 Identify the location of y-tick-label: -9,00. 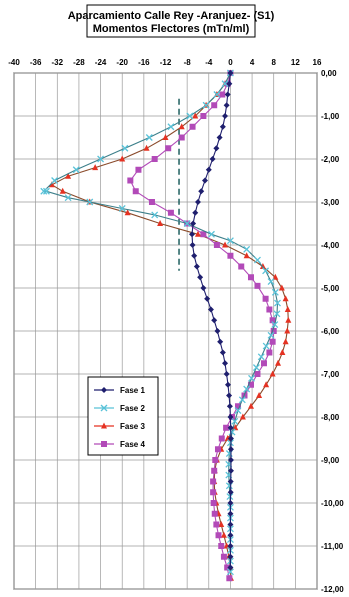
(330, 460).